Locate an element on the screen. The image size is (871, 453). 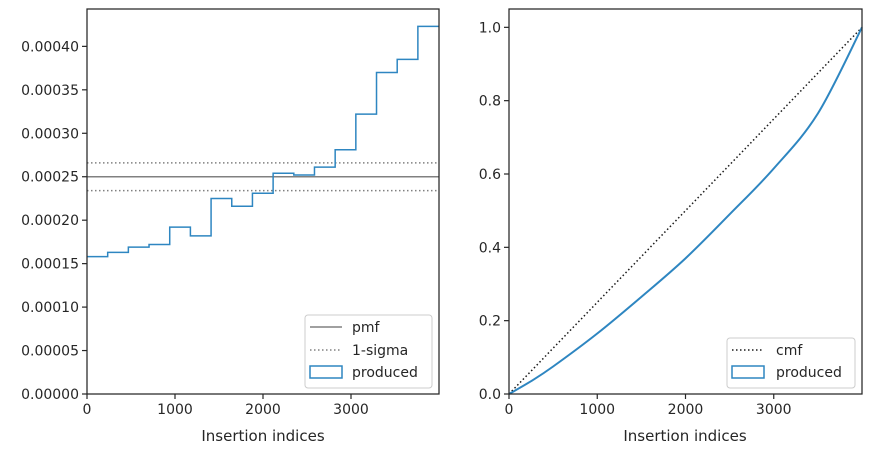
right-ytick-label: 0.8 is located at coordinates (490, 102).